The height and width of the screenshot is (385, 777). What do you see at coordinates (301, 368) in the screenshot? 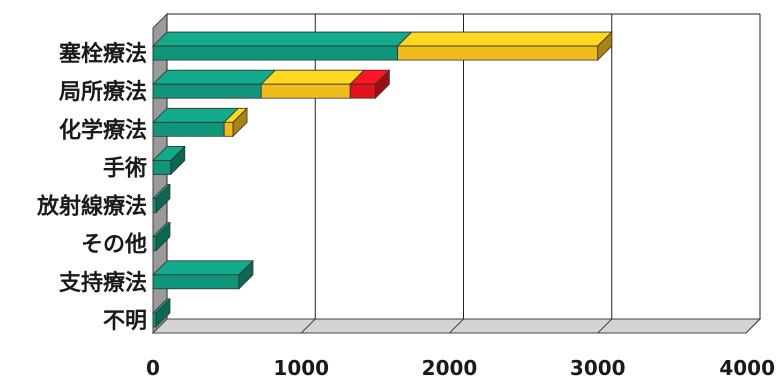
I see `x-tick-label: 1000` at bounding box center [301, 368].